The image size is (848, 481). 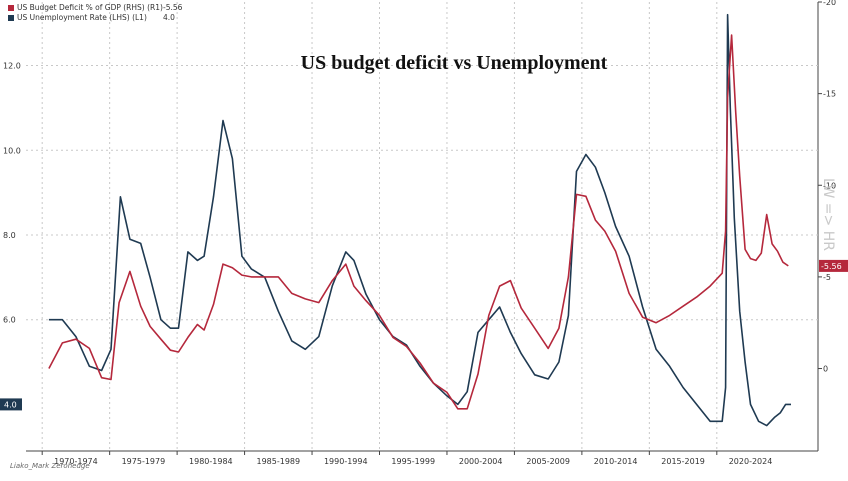 I want to click on rhs-axis-note: LW => HR, so click(x=828, y=214).